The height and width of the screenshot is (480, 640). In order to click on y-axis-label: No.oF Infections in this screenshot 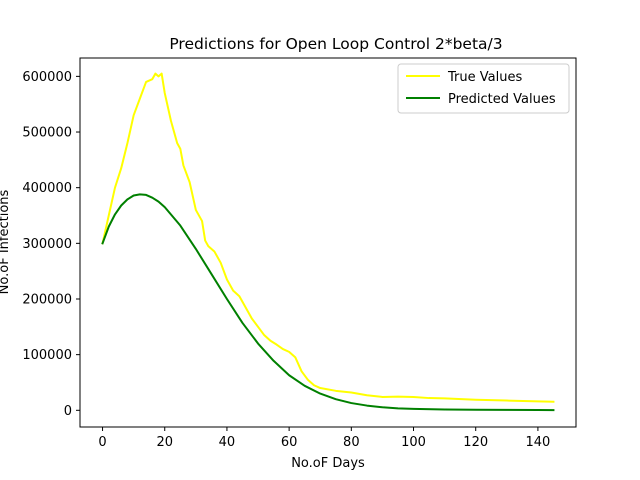, I will do `click(6, 241)`.